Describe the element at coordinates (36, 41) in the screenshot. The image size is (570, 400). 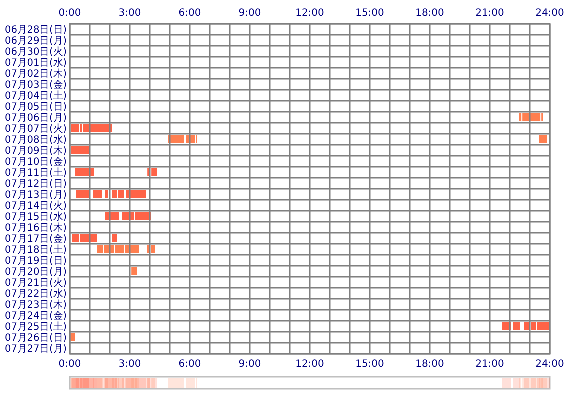
I see `y-tick-label: 06月29日(月)` at that location.